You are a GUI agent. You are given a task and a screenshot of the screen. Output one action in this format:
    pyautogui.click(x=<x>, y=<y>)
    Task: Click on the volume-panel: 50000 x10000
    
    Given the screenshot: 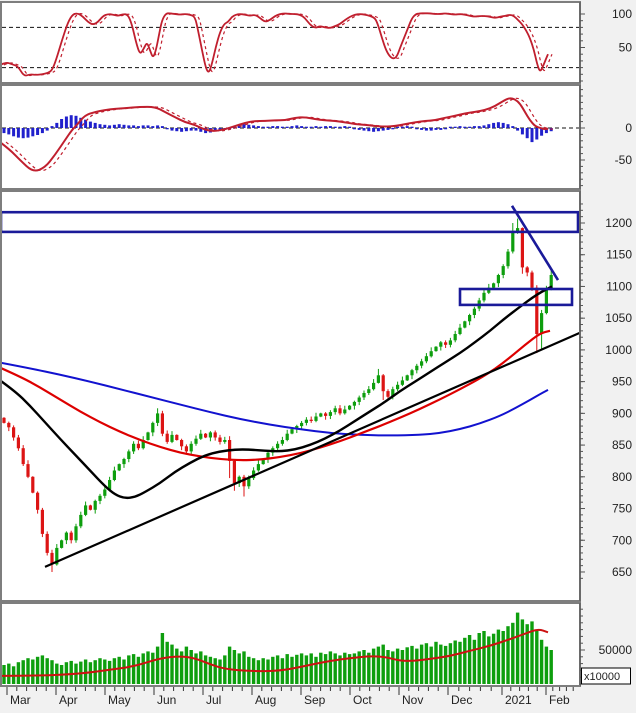 What is the action you would take?
    pyautogui.click(x=316, y=644)
    